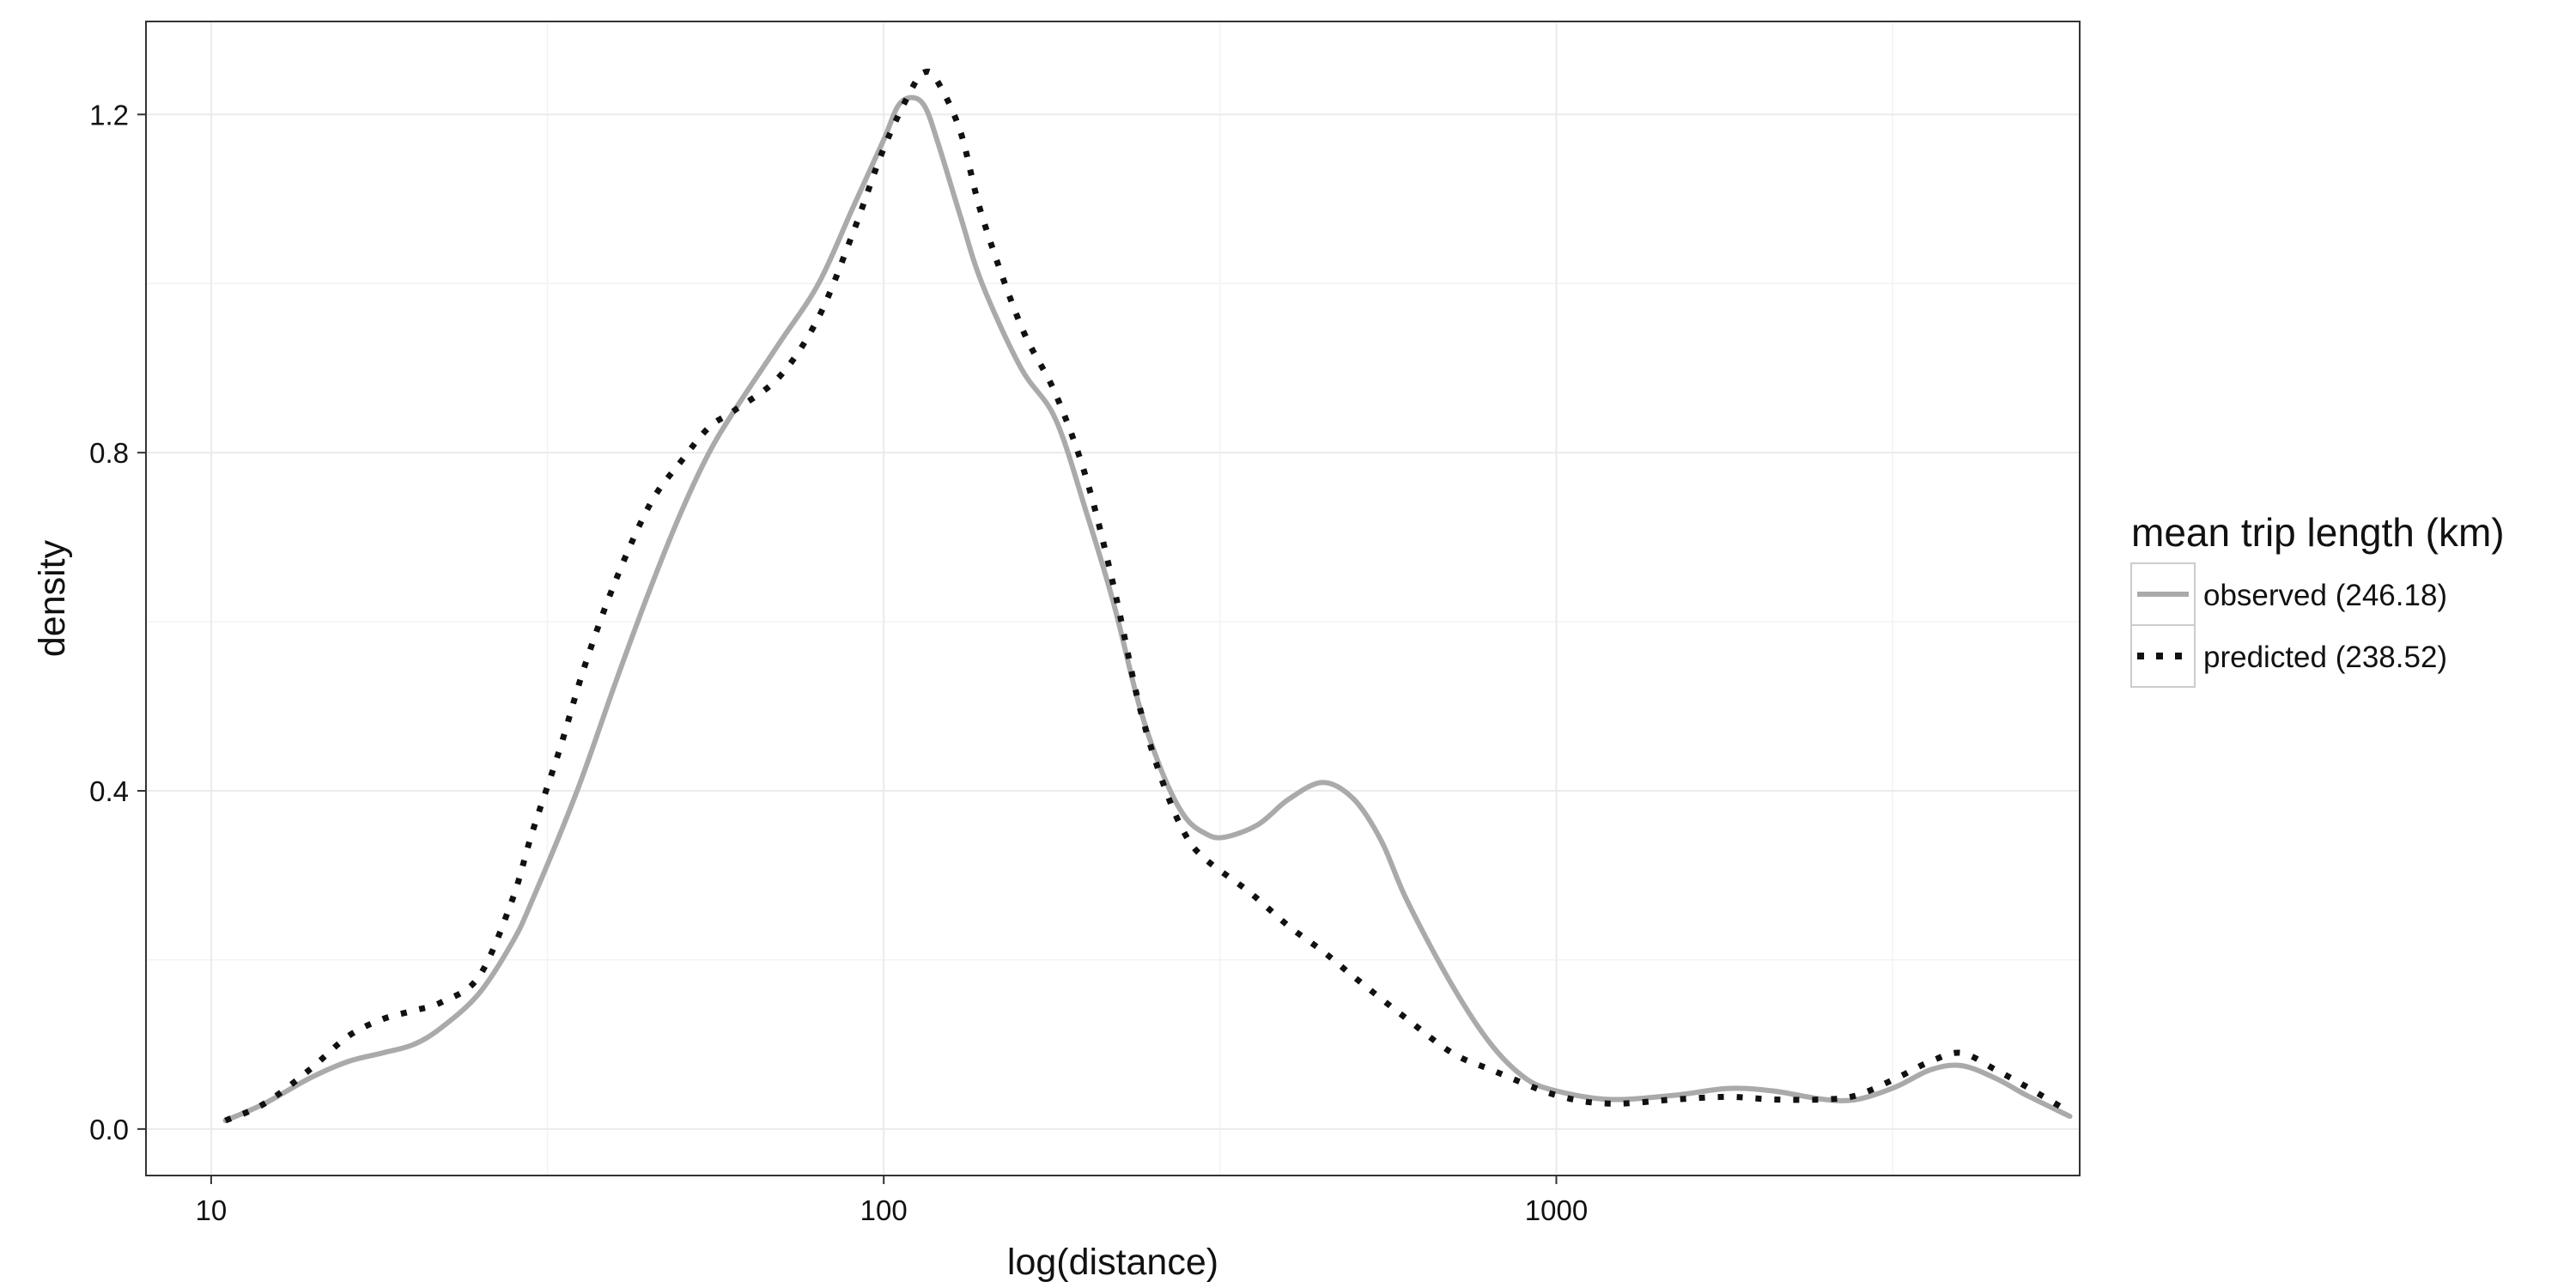 The height and width of the screenshot is (1288, 2576). What do you see at coordinates (52, 598) in the screenshot?
I see `y-axis-title: density` at bounding box center [52, 598].